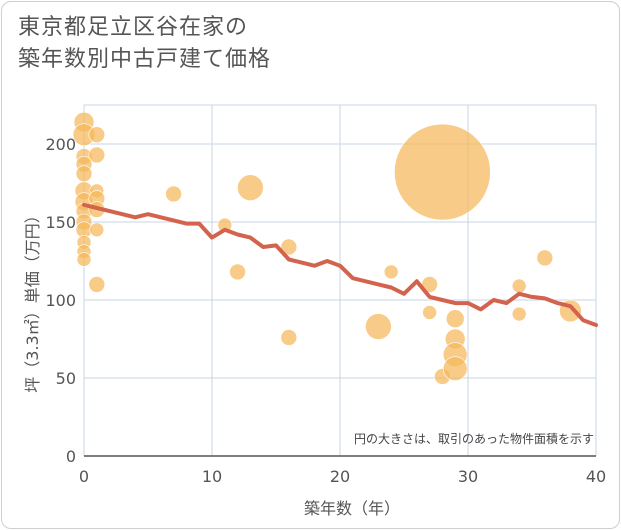 The image size is (621, 530). What do you see at coordinates (32, 299) in the screenshot?
I see `y-axis-title: 坪（3.3㎡）単価（万円）` at bounding box center [32, 299].